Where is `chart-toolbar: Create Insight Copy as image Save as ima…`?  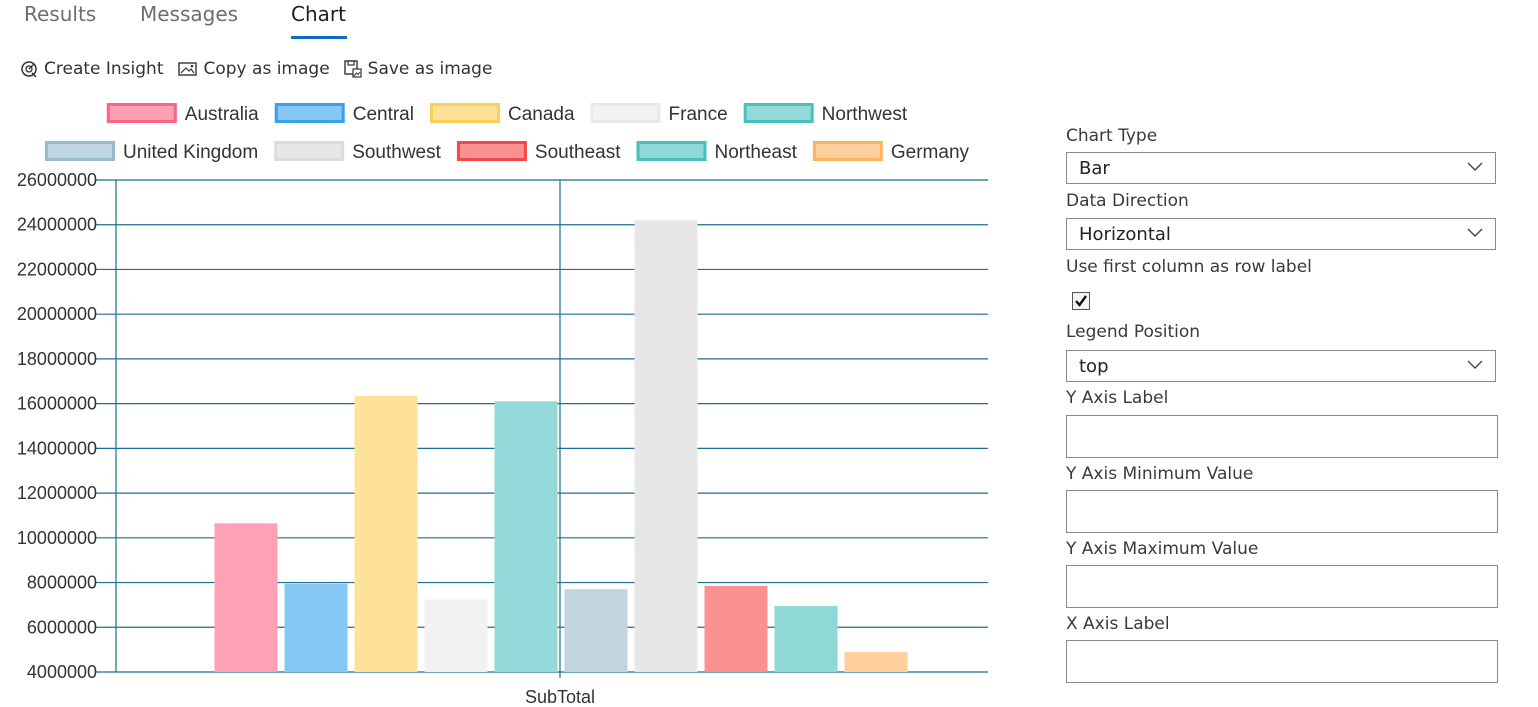 chart-toolbar: Create Insight Copy as image Save as ima… is located at coordinates (263, 69).